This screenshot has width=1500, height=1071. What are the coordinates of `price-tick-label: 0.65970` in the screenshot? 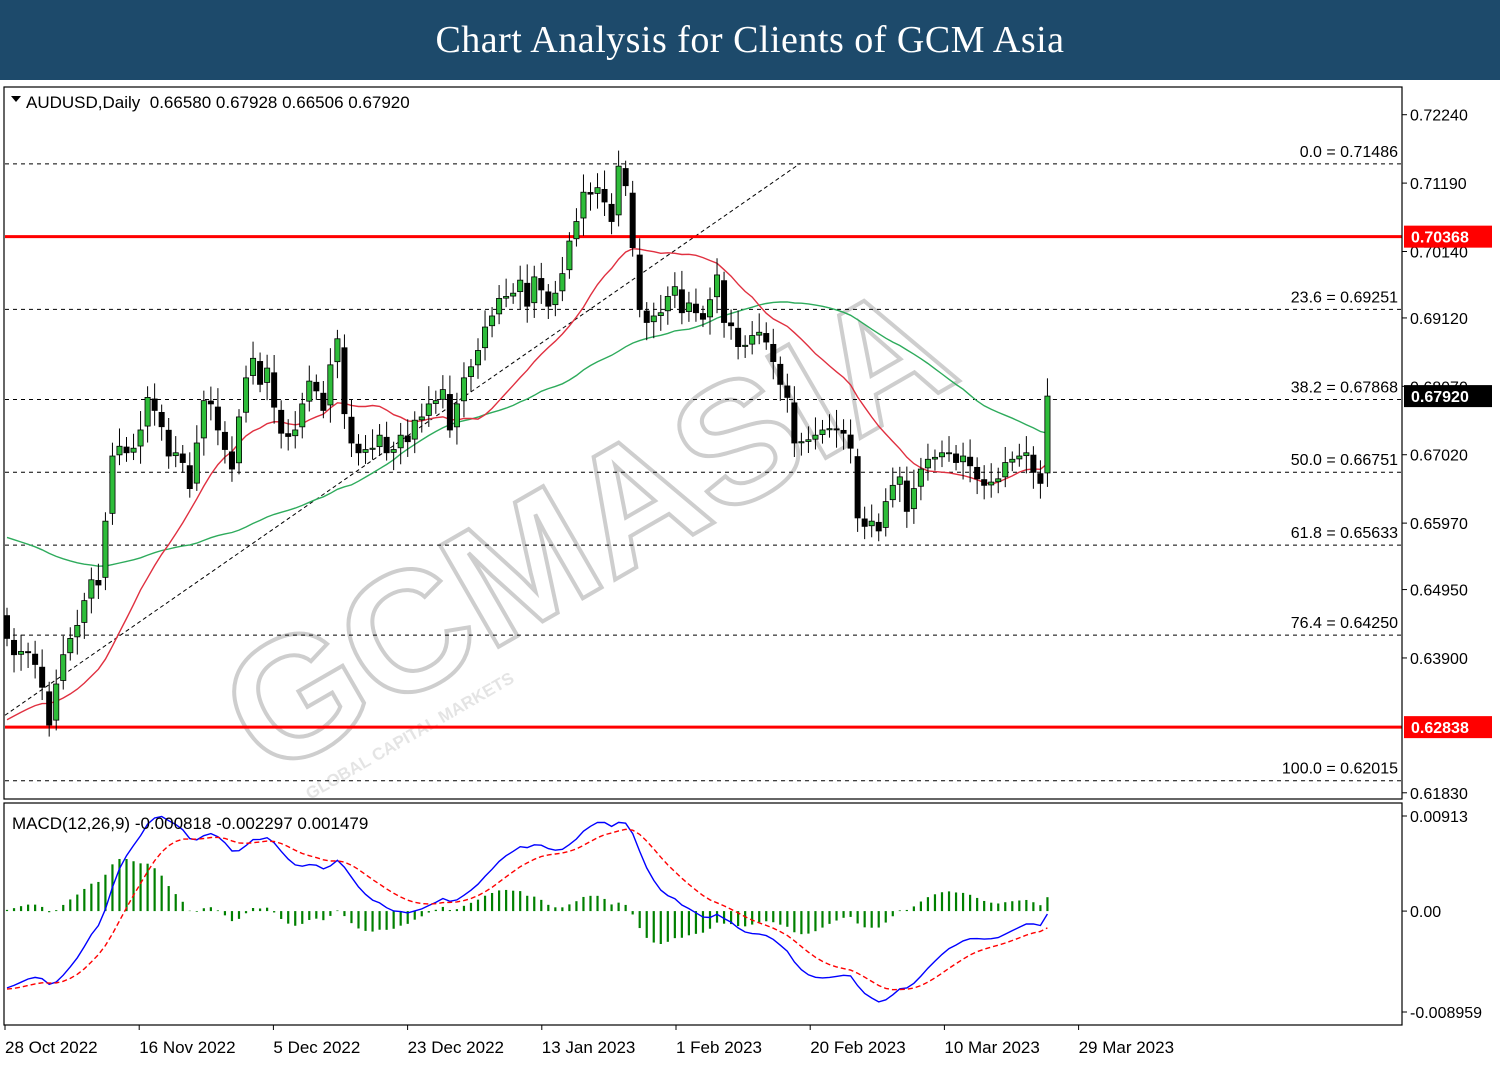 It's located at (1439, 524).